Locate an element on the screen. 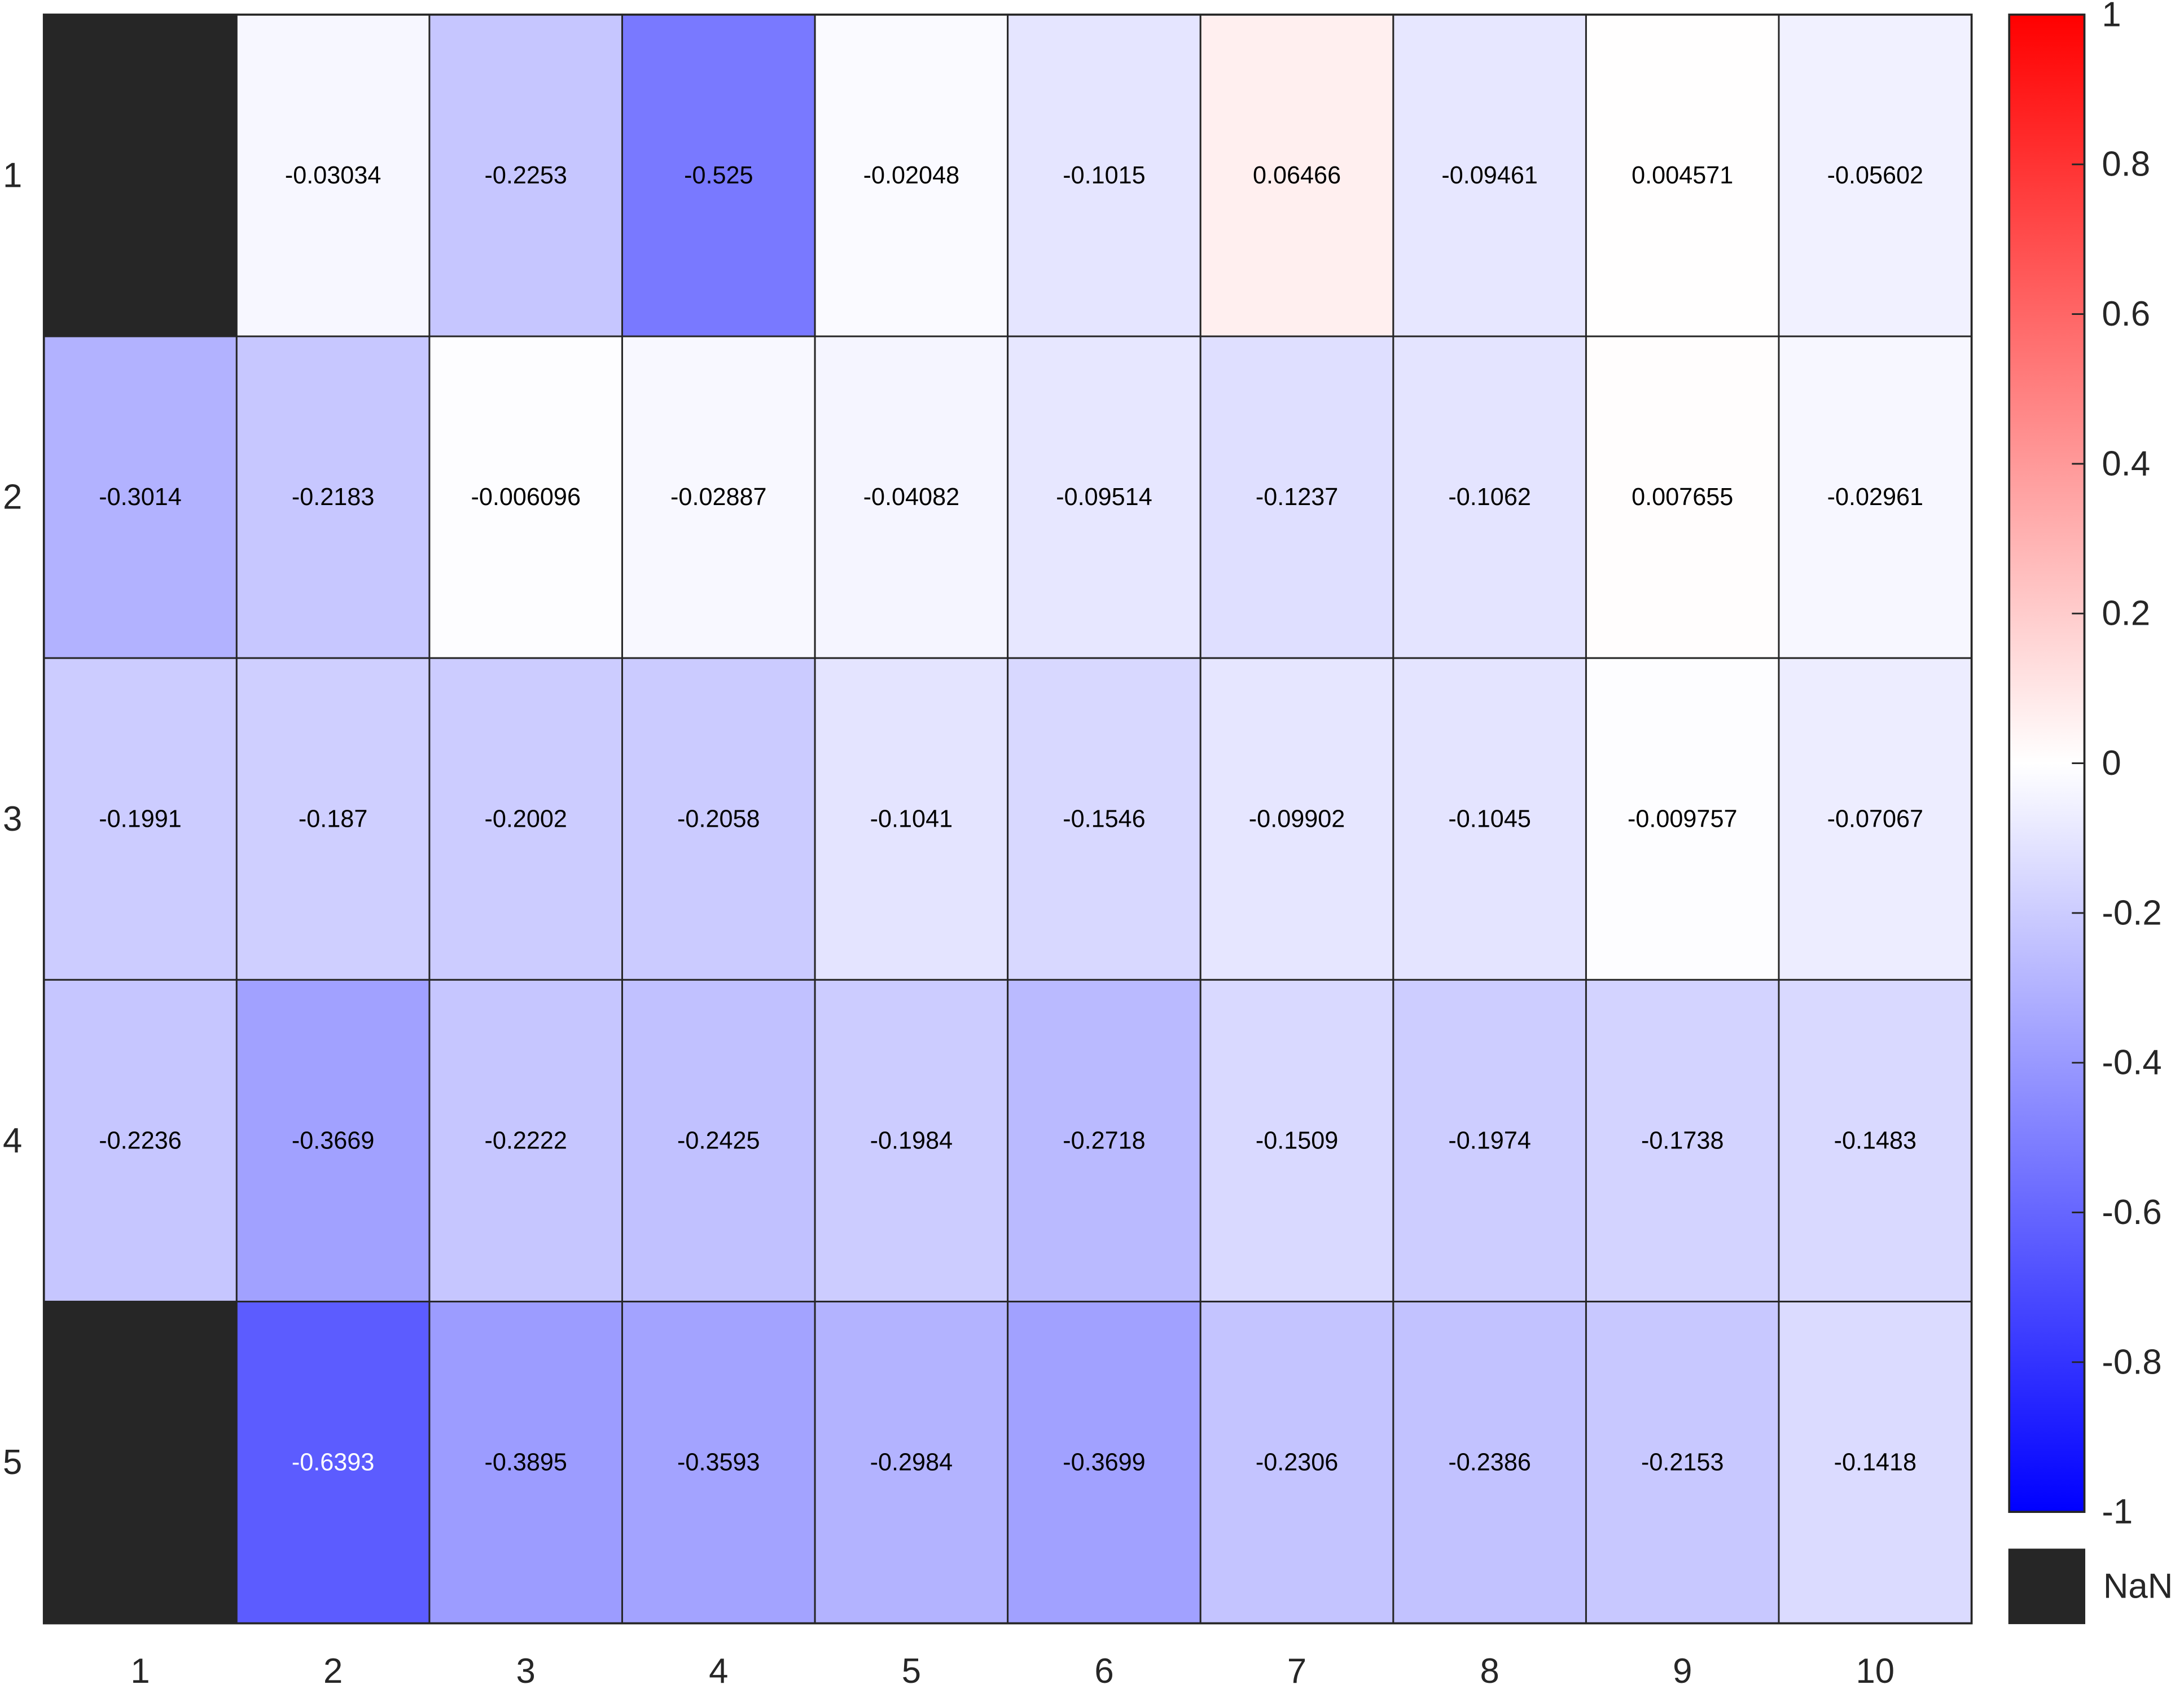 This screenshot has height=1689, width=2184. x-tick-label: 5 is located at coordinates (912, 1670).